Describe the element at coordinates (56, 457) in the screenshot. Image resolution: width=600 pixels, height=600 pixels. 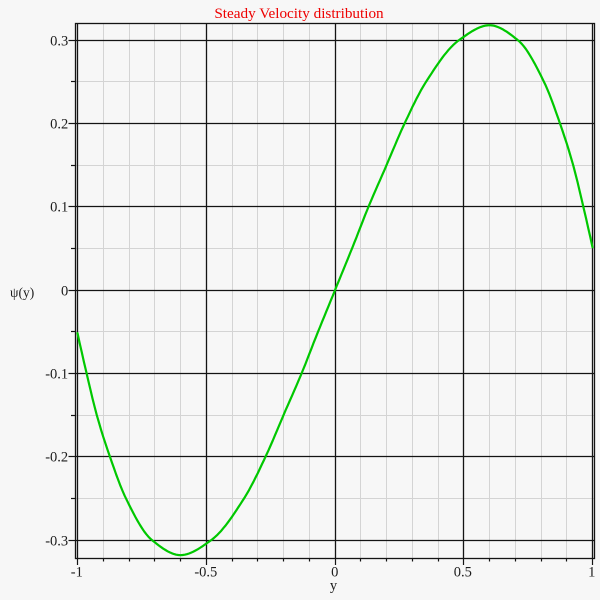
I see `svg-text: -0.2` at that location.